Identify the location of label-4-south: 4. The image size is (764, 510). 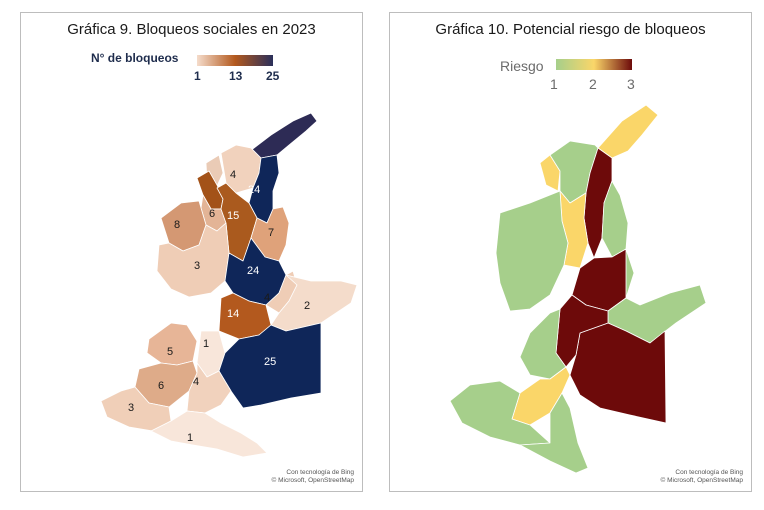
(196, 382).